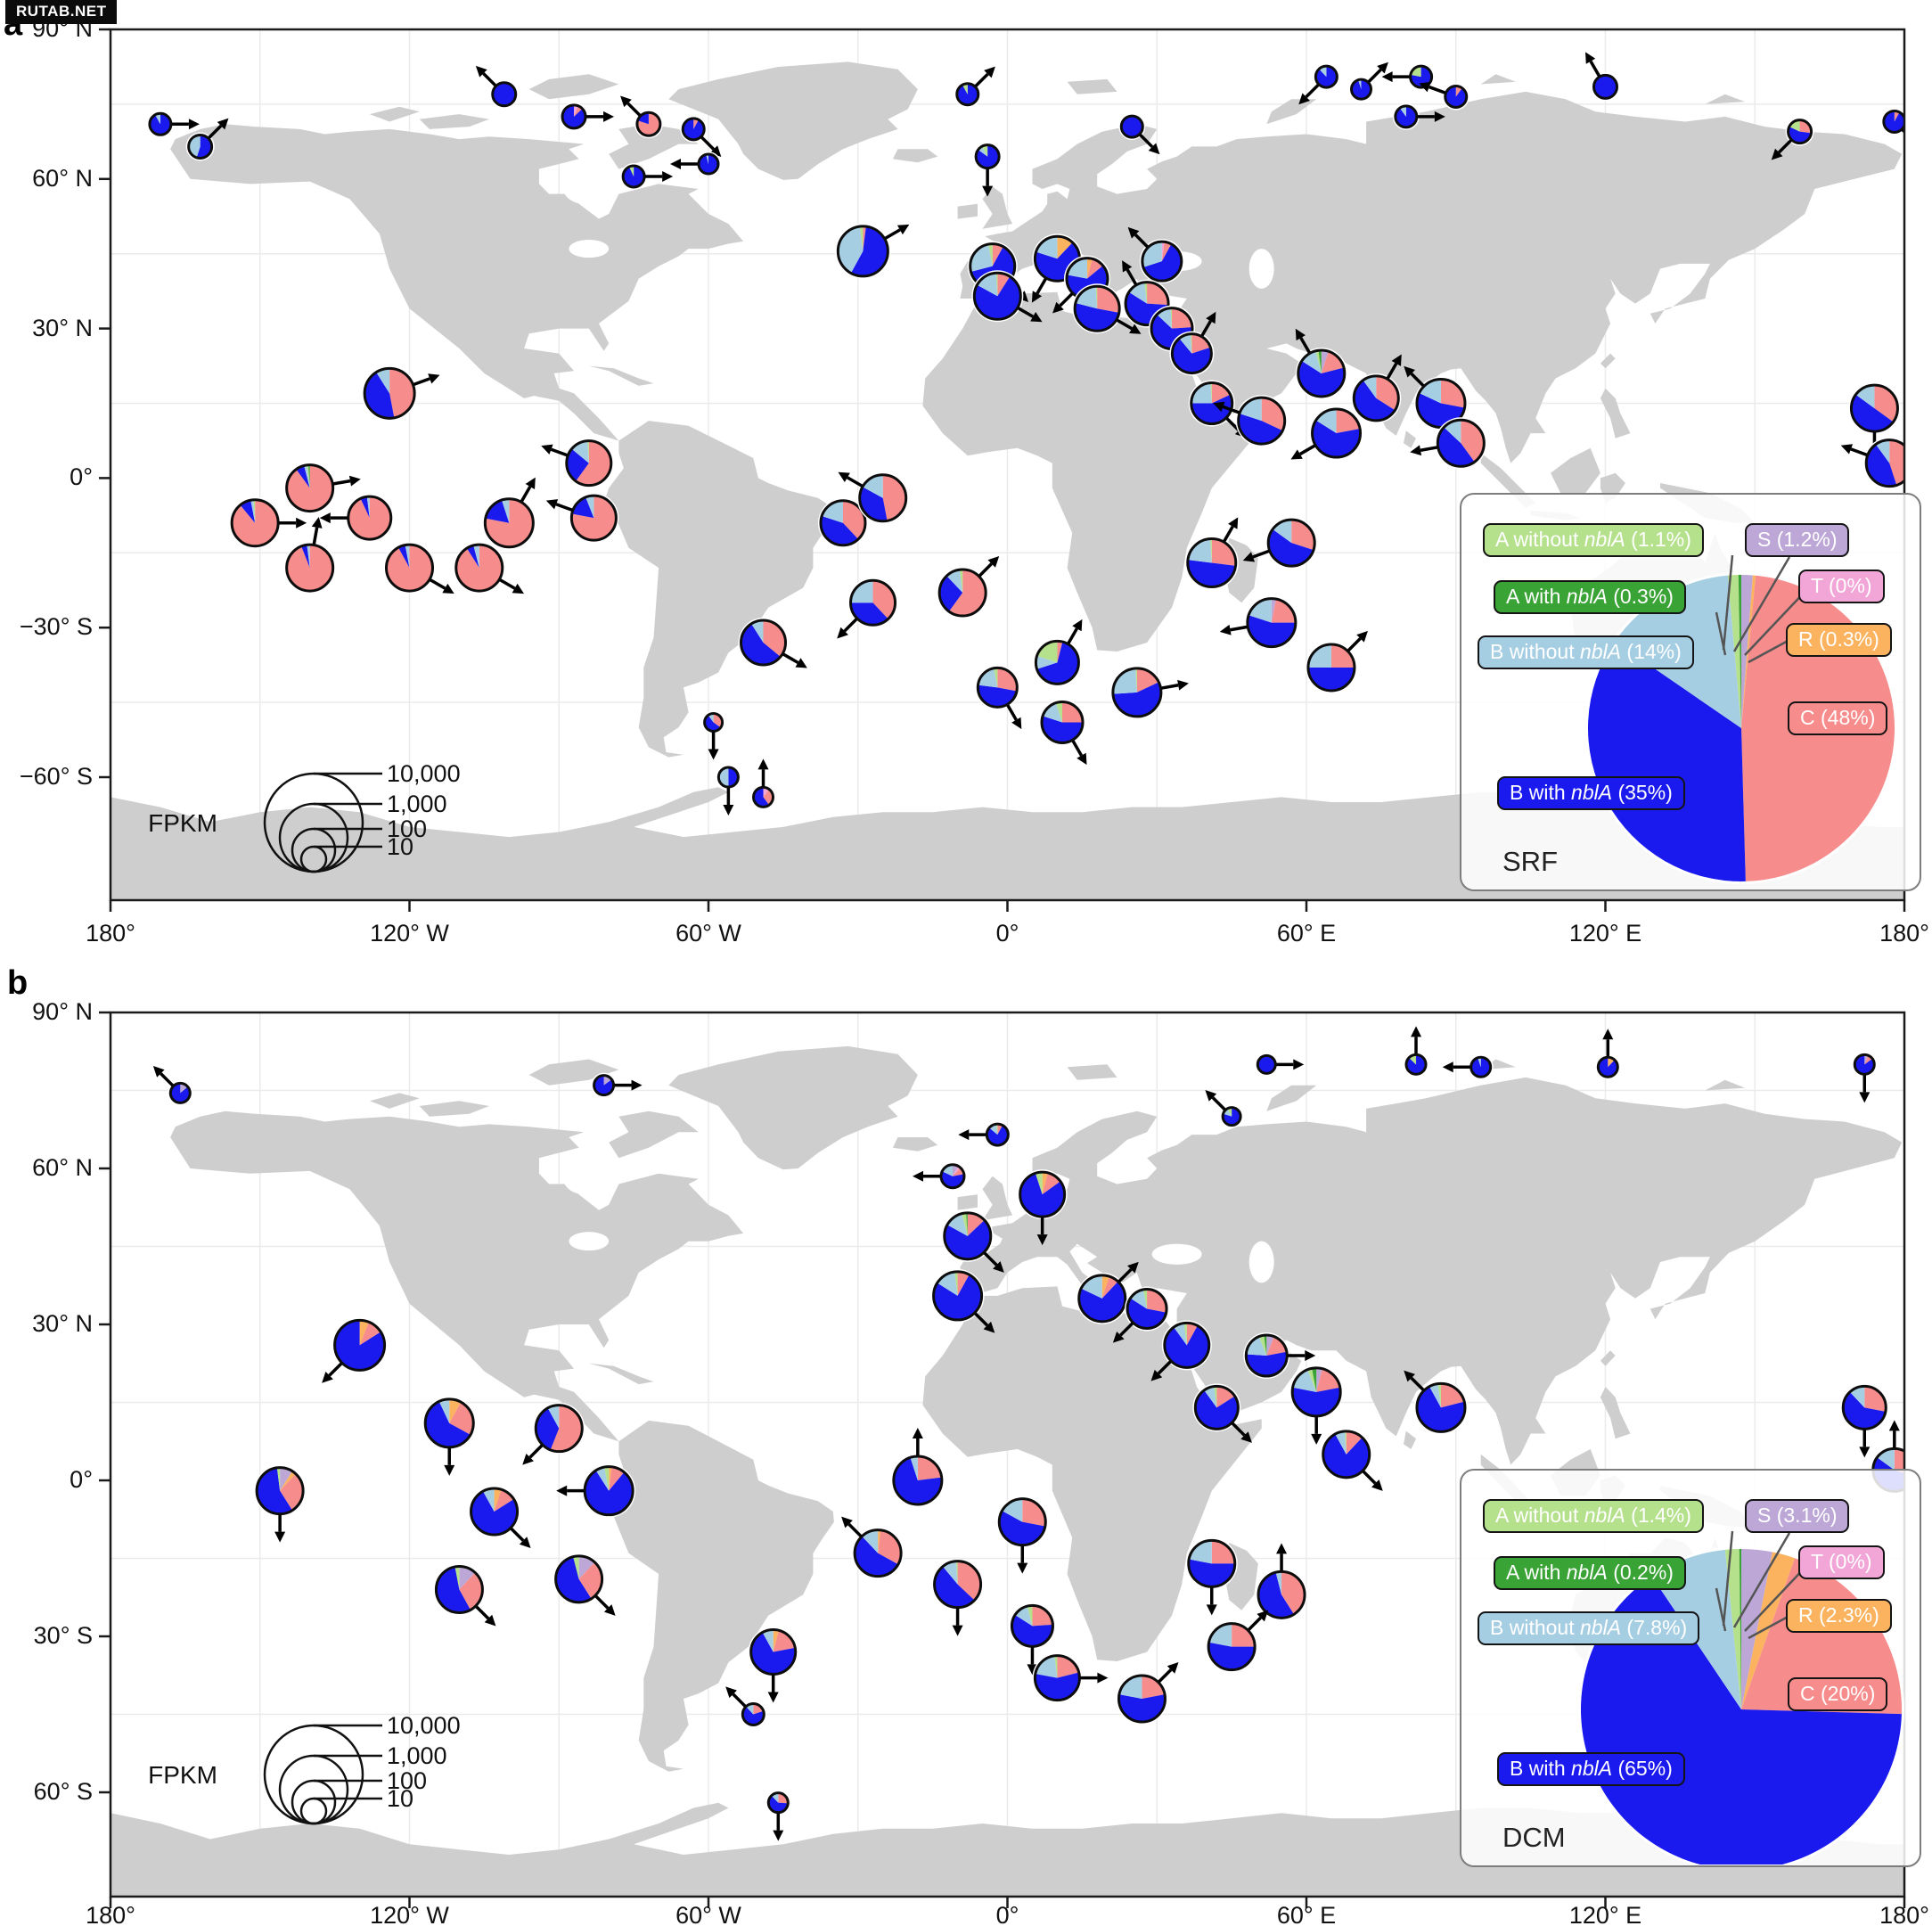 Image resolution: width=1932 pixels, height=1926 pixels. Describe the element at coordinates (62, 178) in the screenshot. I see `y-tick-label: 60° N` at that location.